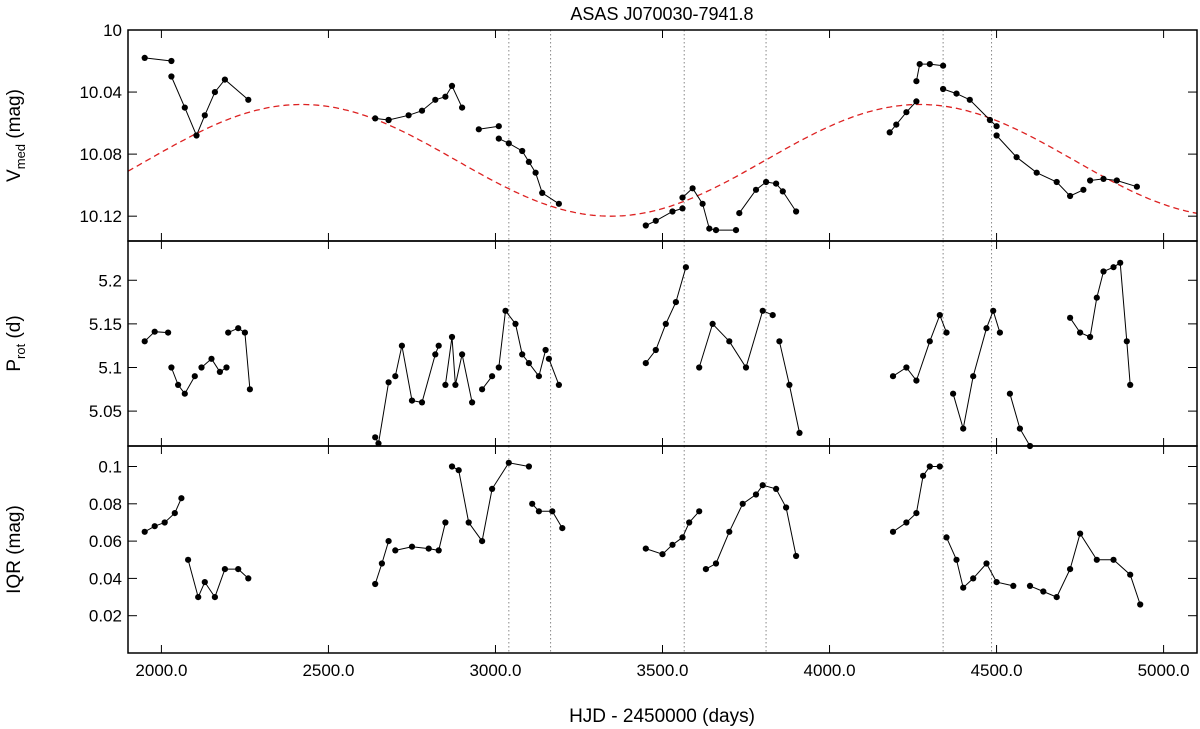 The width and height of the screenshot is (1200, 729). What do you see at coordinates (161, 670) in the screenshot?
I see `x-tick-label-0: 2000.0` at bounding box center [161, 670].